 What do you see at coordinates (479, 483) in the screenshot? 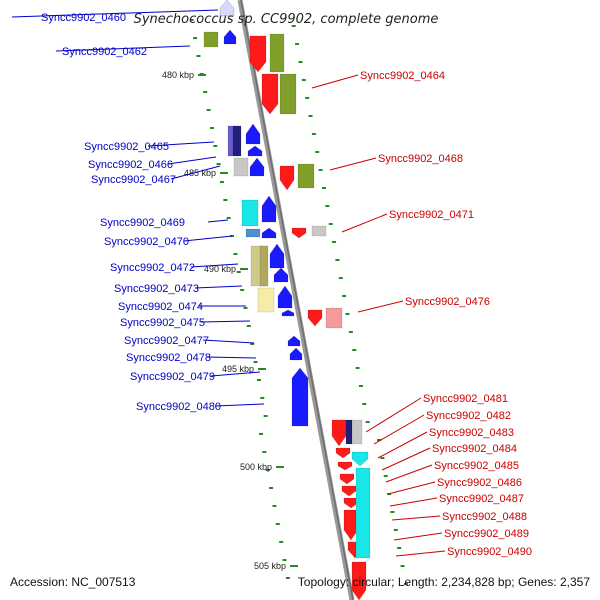
I see `right-gene-label: Syncc9902_0486` at bounding box center [479, 483].